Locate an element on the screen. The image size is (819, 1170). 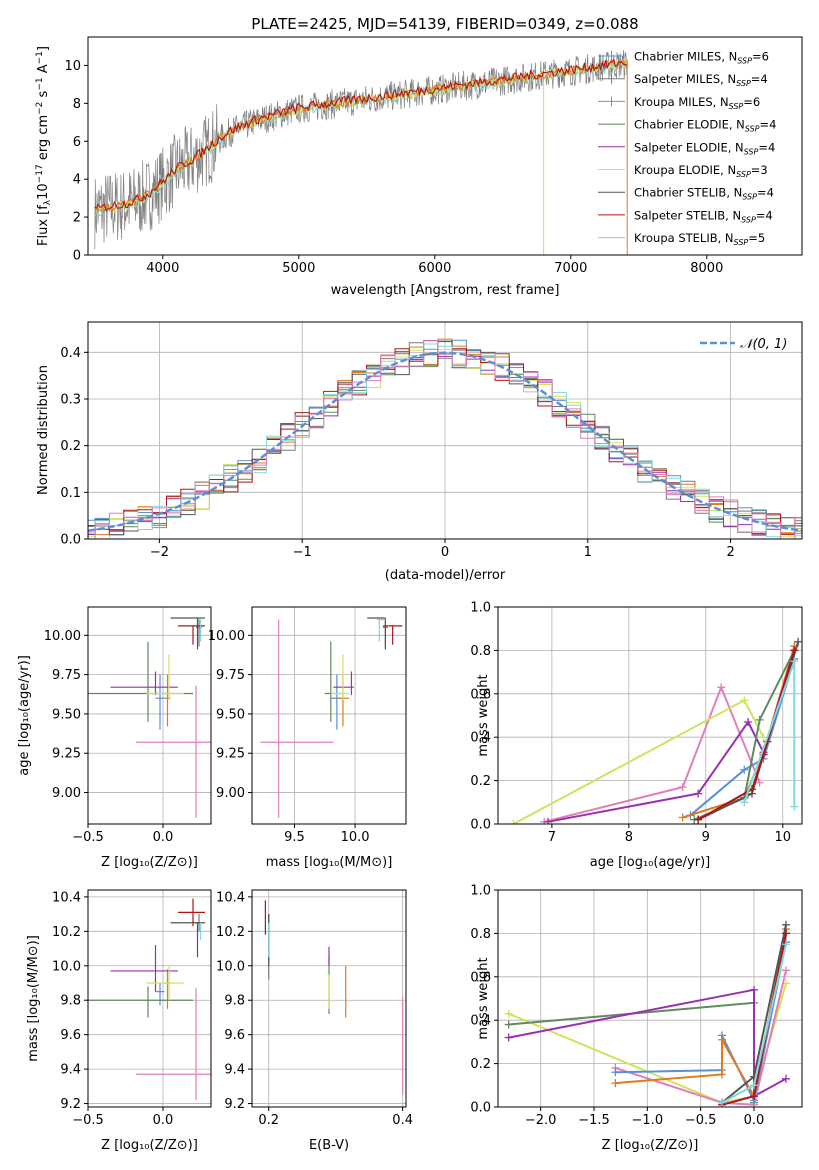
residuals-legend: 𝒩(0, 1) is located at coordinates (743, 344).